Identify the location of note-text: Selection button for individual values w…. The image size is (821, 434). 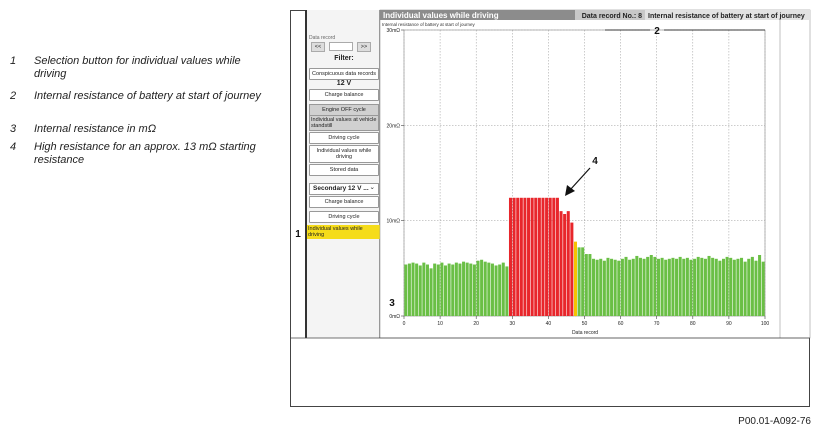
(137, 67).